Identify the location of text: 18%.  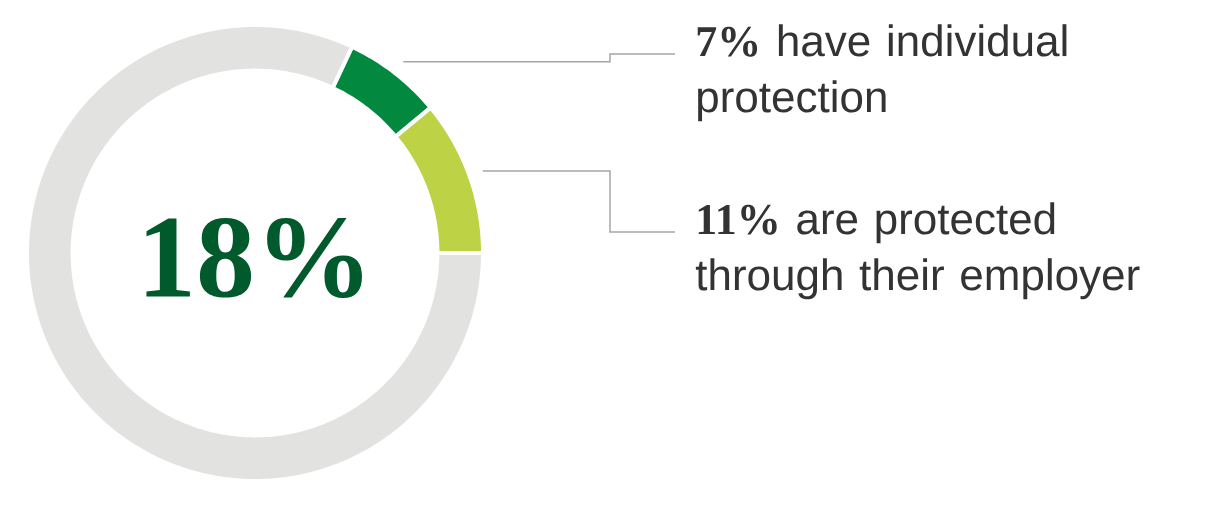
(254, 258).